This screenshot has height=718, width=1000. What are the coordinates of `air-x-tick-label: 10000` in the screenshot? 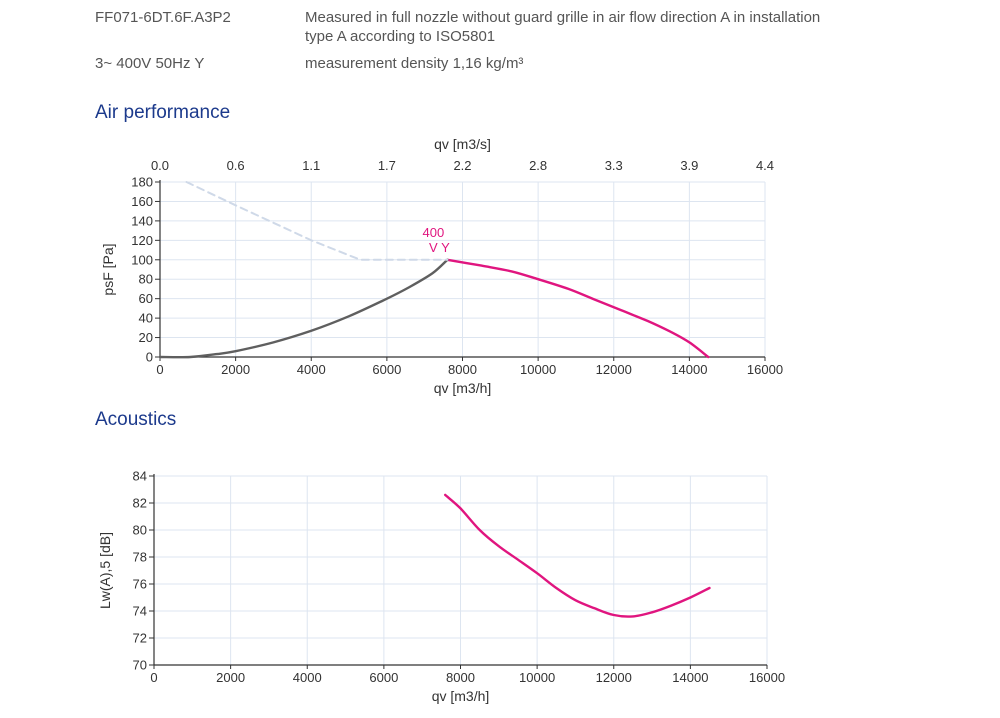 It's located at (538, 369).